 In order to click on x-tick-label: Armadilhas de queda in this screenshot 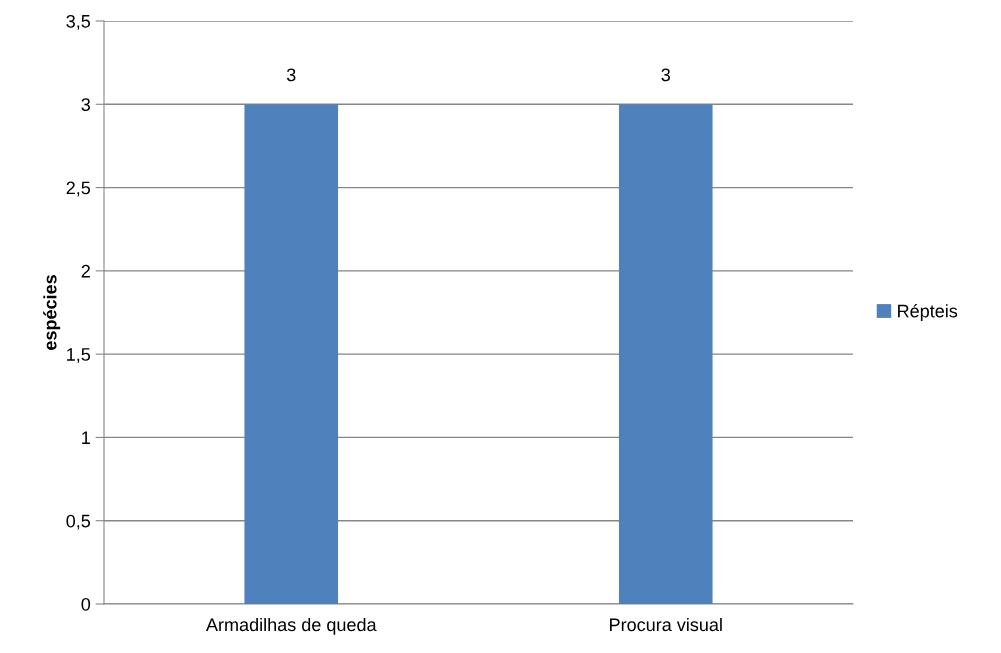, I will do `click(291, 626)`.